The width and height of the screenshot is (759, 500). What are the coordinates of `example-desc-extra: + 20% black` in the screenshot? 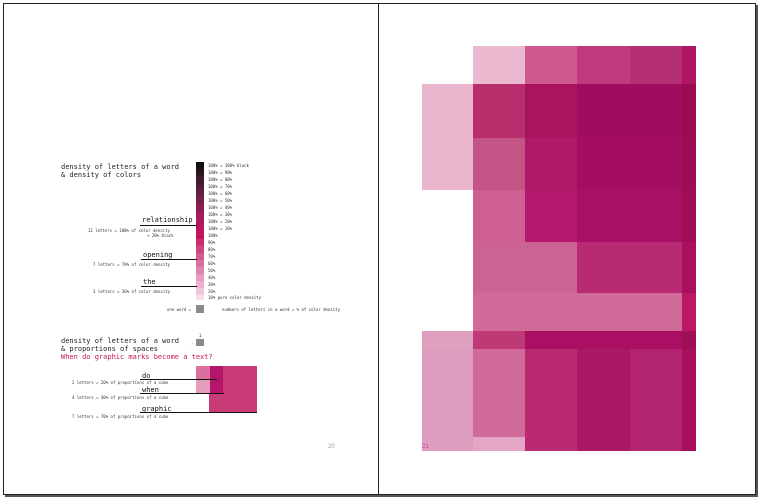 It's located at (160, 235).